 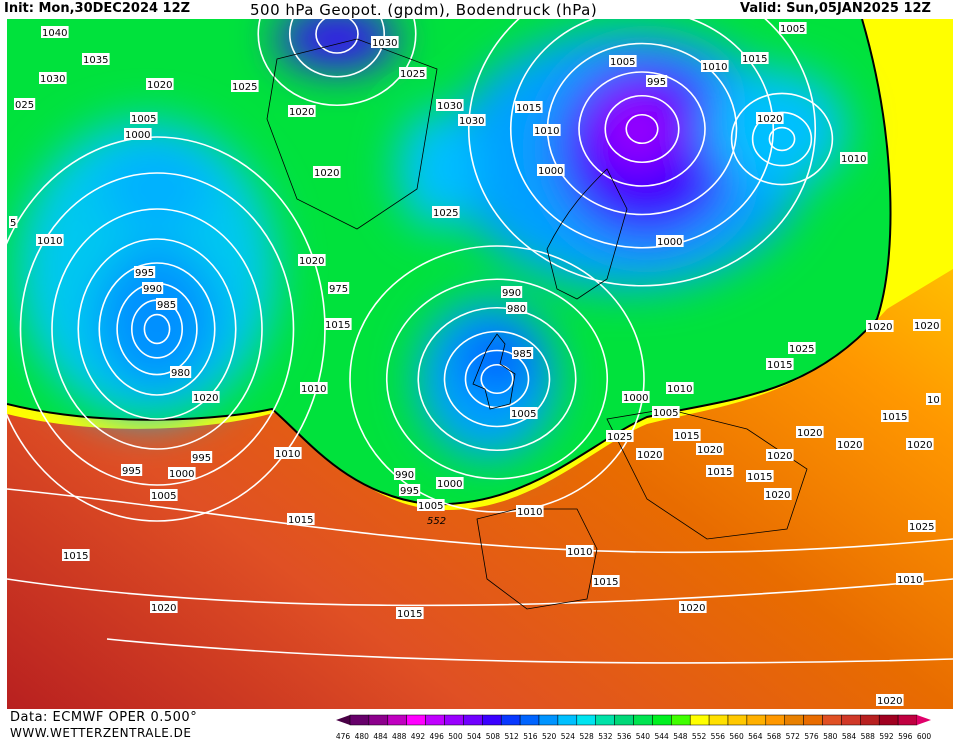 What do you see at coordinates (886, 736) in the screenshot?
I see `legend-label: 592` at bounding box center [886, 736].